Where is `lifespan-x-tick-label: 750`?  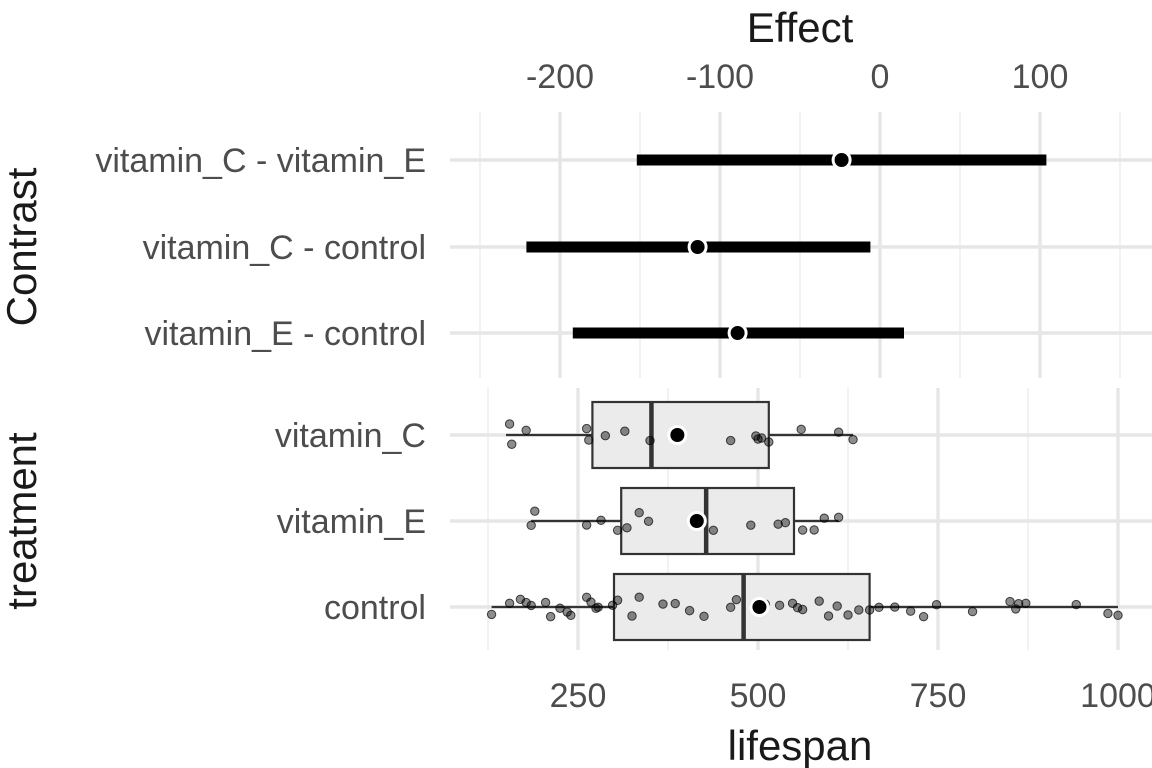 lifespan-x-tick-label: 750 is located at coordinates (938, 696).